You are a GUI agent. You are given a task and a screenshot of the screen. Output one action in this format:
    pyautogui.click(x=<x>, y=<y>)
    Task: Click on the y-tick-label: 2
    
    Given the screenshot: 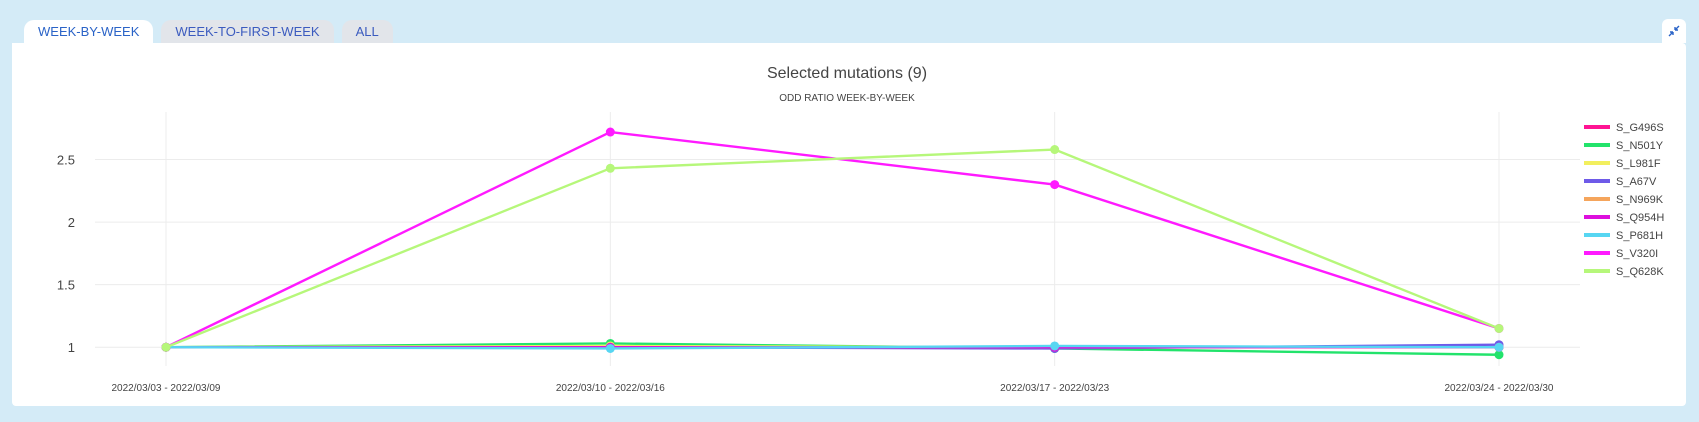 What is the action you would take?
    pyautogui.click(x=71, y=222)
    